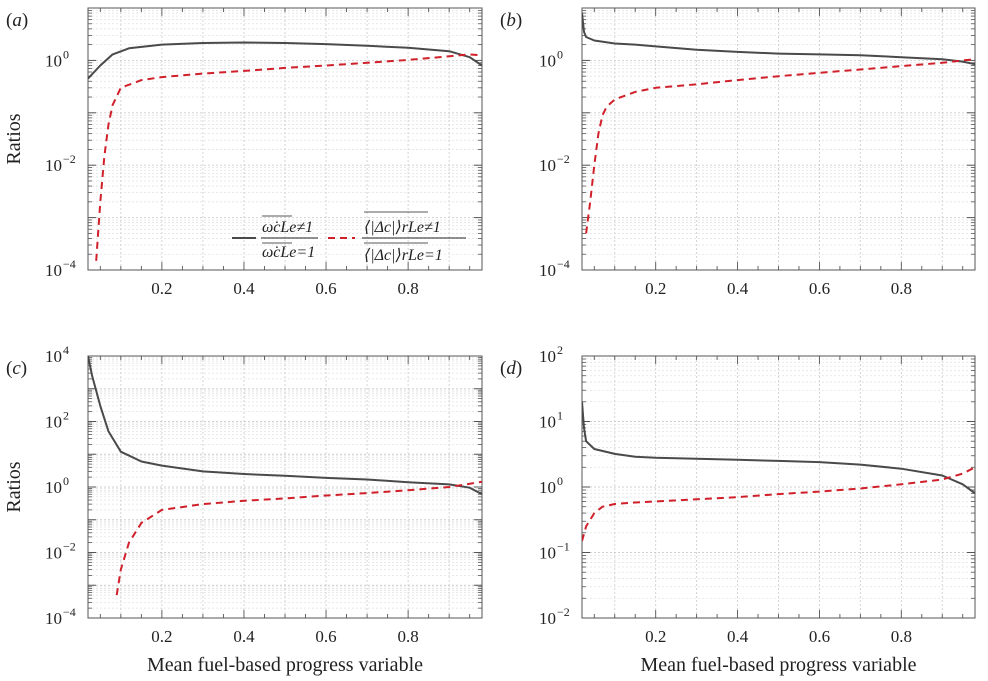 Image resolution: width=988 pixels, height=681 pixels. I want to click on panel-label: (b), so click(511, 20).